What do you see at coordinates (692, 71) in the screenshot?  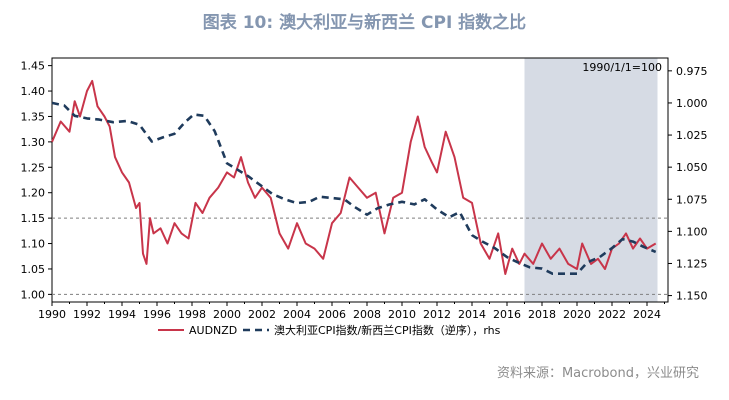 I see `y-right-tick-label: 0.975` at bounding box center [692, 71].